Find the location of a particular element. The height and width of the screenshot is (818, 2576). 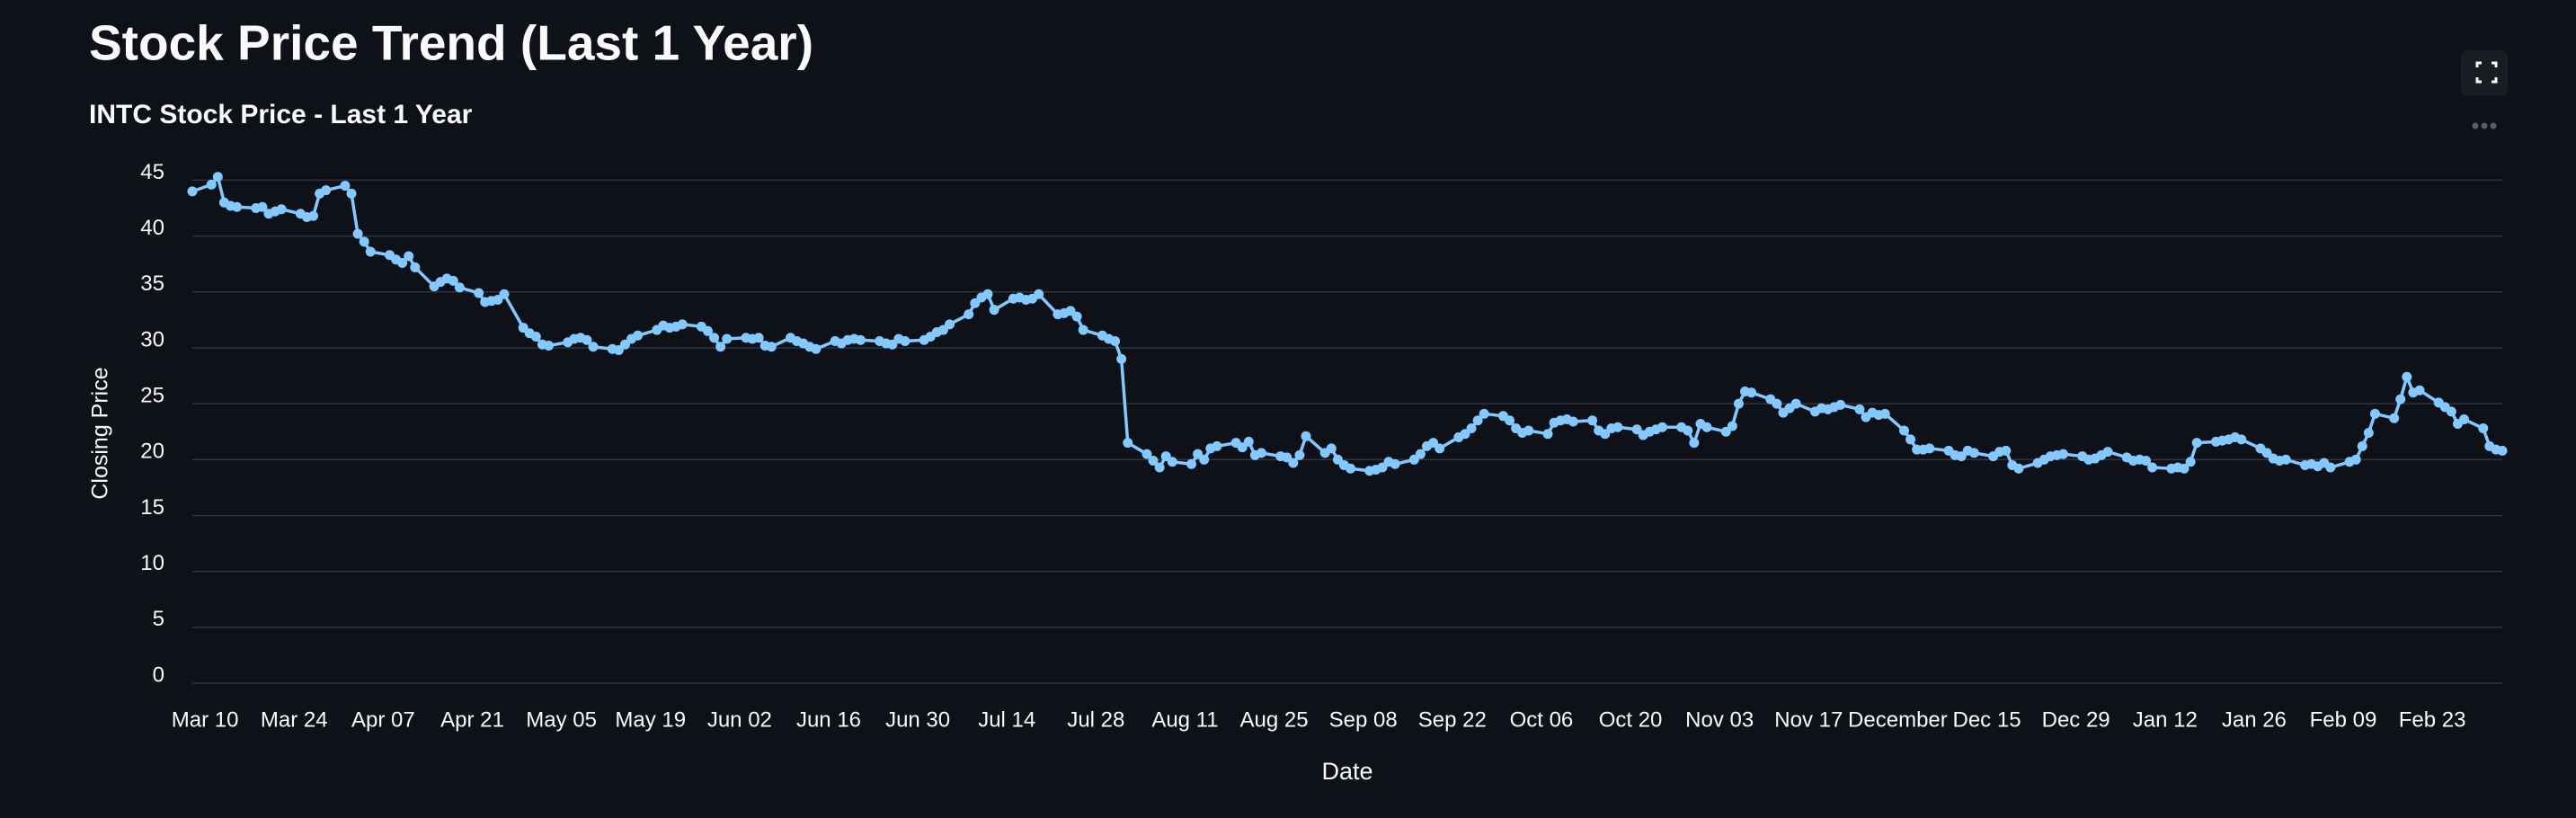

menu-button is located at coordinates (2484, 125).